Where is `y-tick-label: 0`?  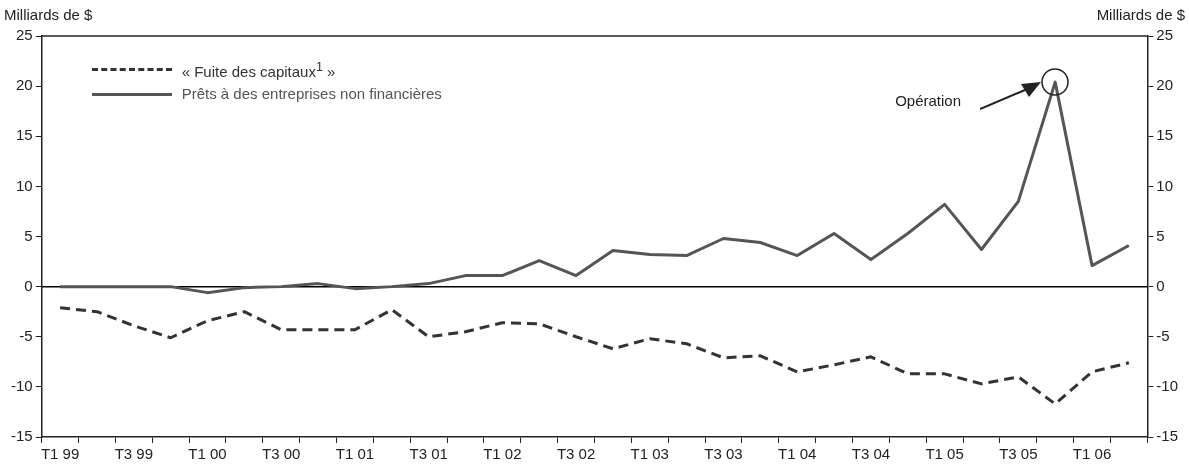
y-tick-label: 0 is located at coordinates (28, 285).